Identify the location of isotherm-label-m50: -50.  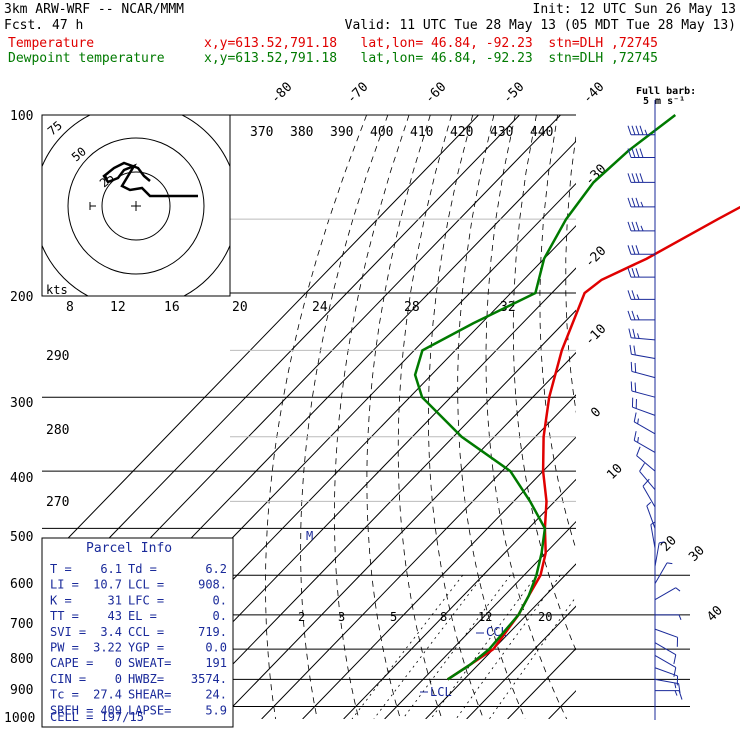
(513, 93).